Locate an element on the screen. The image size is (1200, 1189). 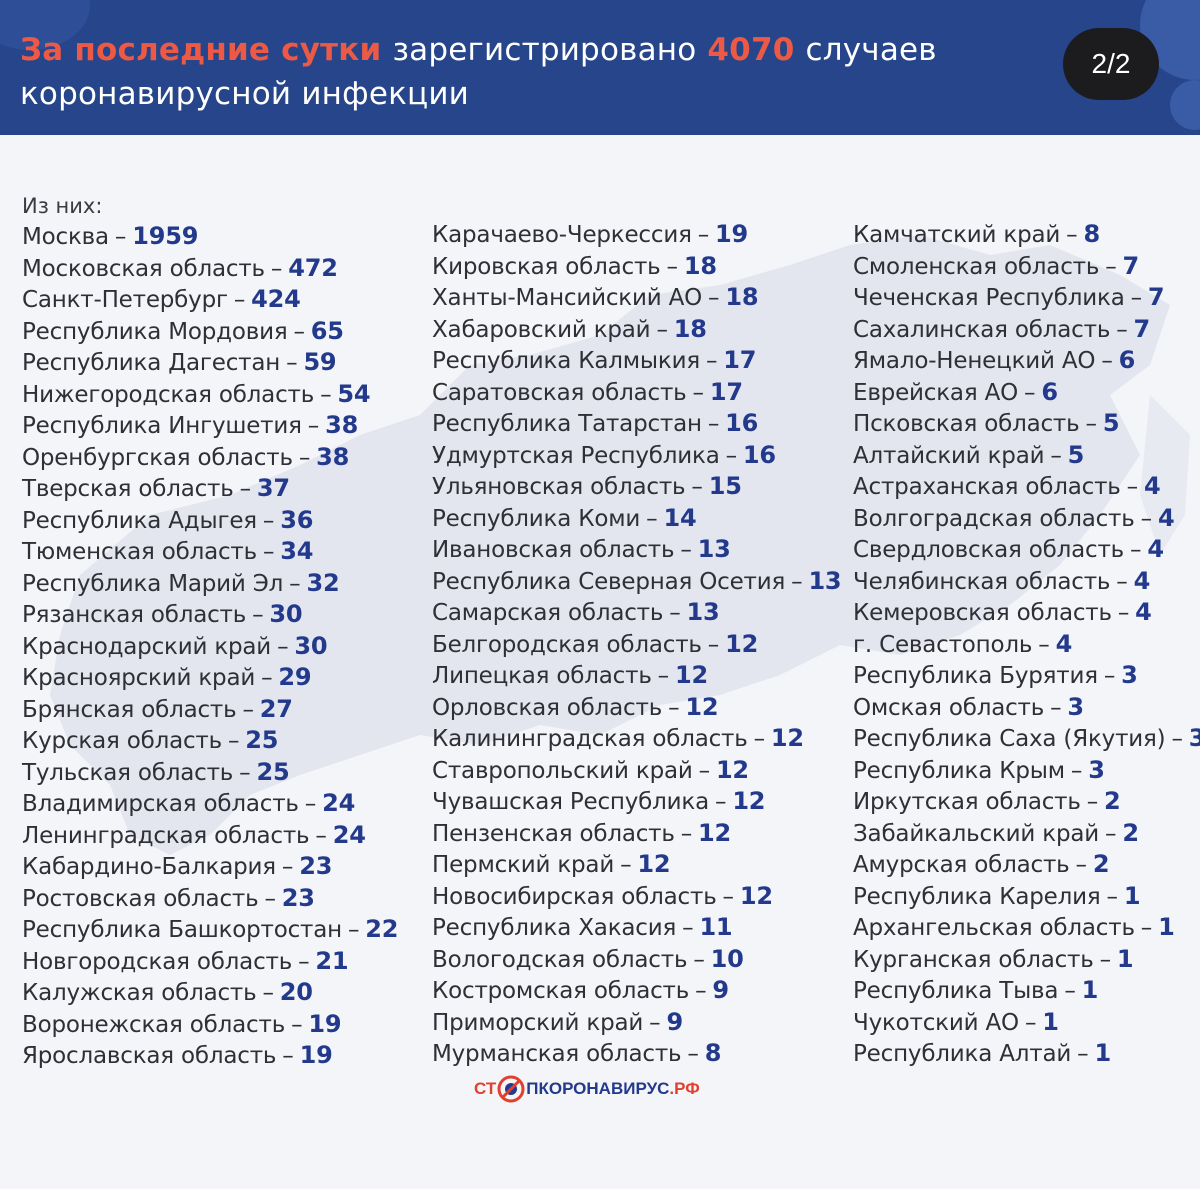
stopcoronavirus-logo: СТ ПКОРОНАВИРУС .РФ is located at coordinates (587, 1089).